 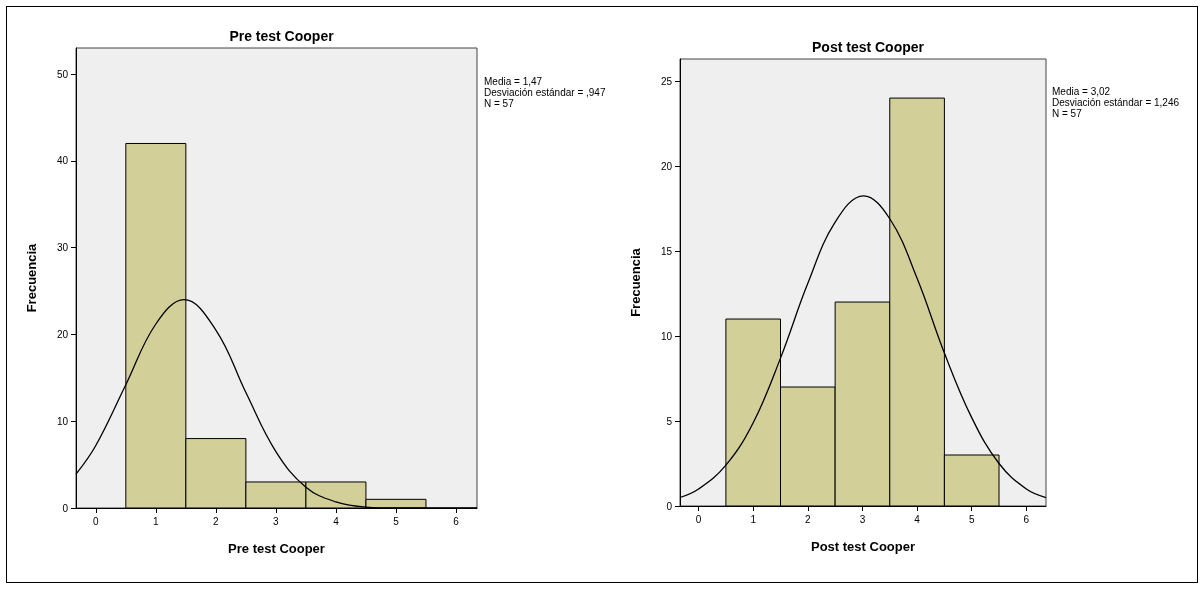 I want to click on chart-title: Post test Cooper, so click(x=868, y=47).